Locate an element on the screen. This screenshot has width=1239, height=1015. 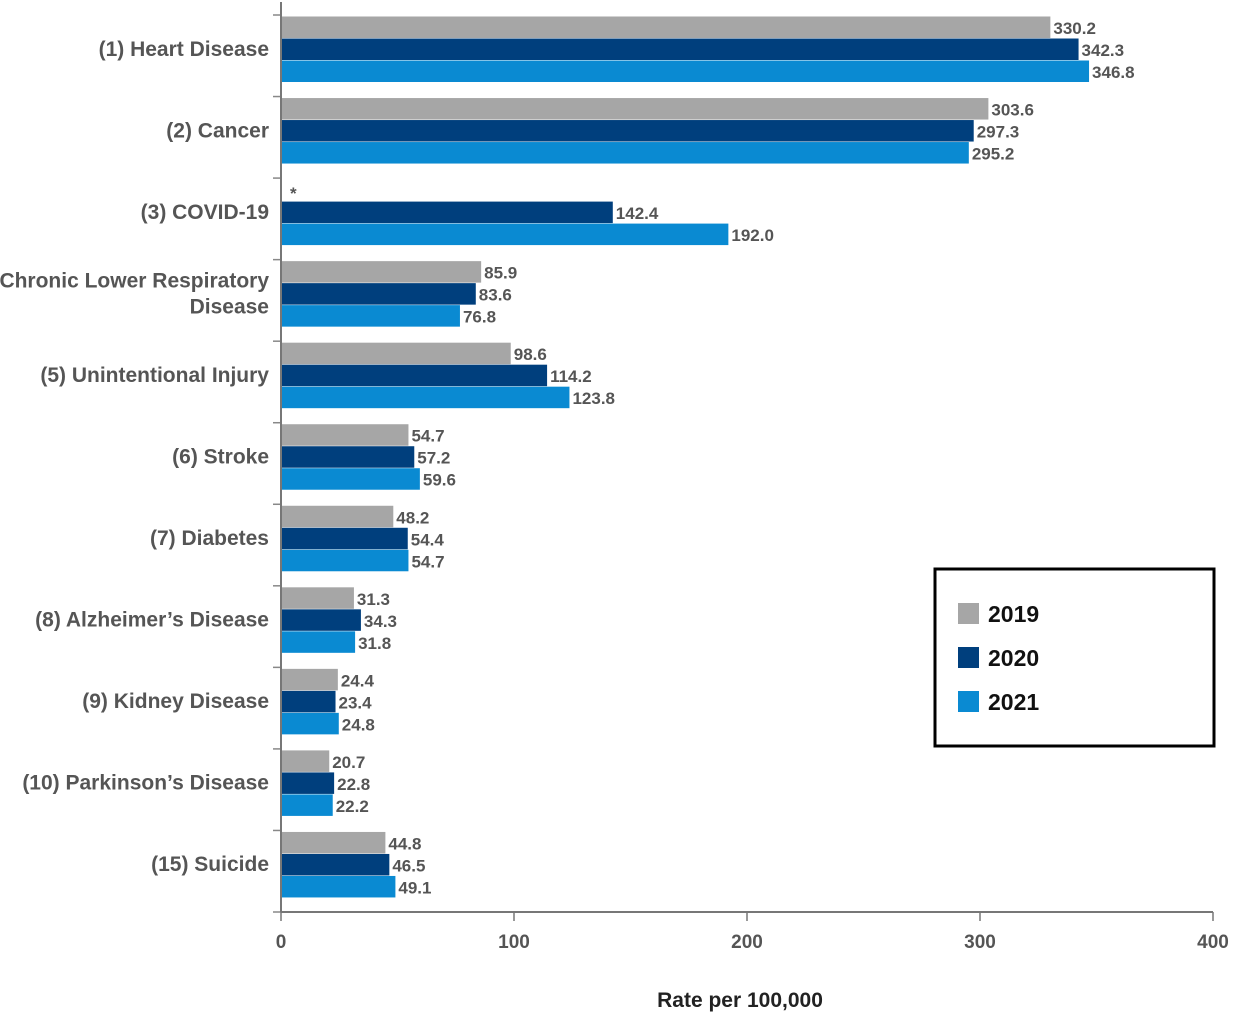
category-label: (4) Chronic Lower Respiratory is located at coordinates (134, 280).